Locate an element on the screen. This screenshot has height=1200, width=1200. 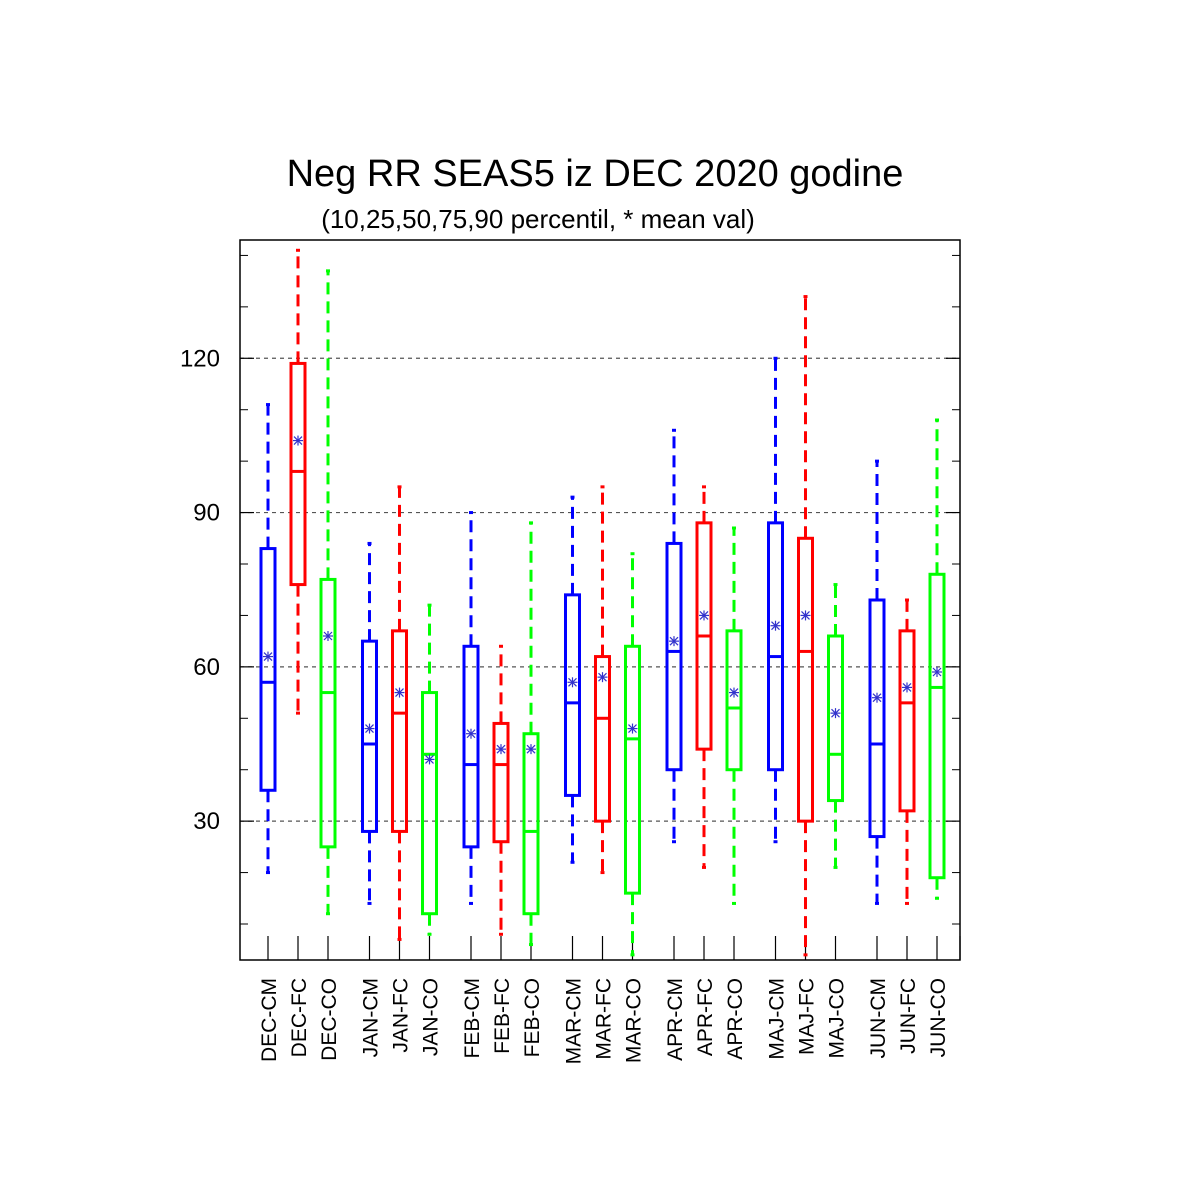
x-category-label: DEC-FC is located at coordinates (299, 1017).